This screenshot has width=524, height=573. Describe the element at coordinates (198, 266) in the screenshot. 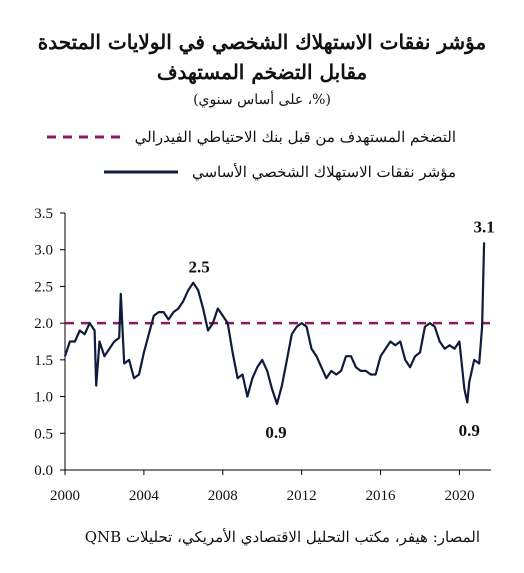

I see `data-label: 2.5` at that location.